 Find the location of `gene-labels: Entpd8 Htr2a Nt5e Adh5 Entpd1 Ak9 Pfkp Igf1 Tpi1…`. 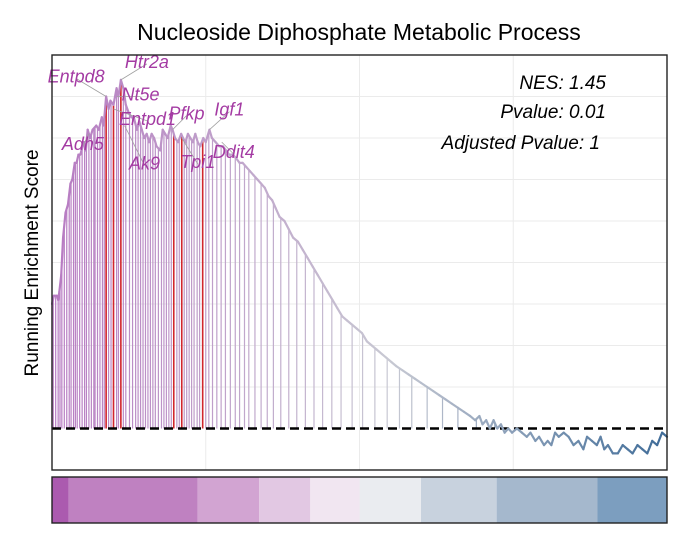

gene-labels: Entpd8 Htr2a Nt5e Adh5 Entpd1 Ak9 Pfkp Igf1 Tpi1… is located at coordinates (151, 113).